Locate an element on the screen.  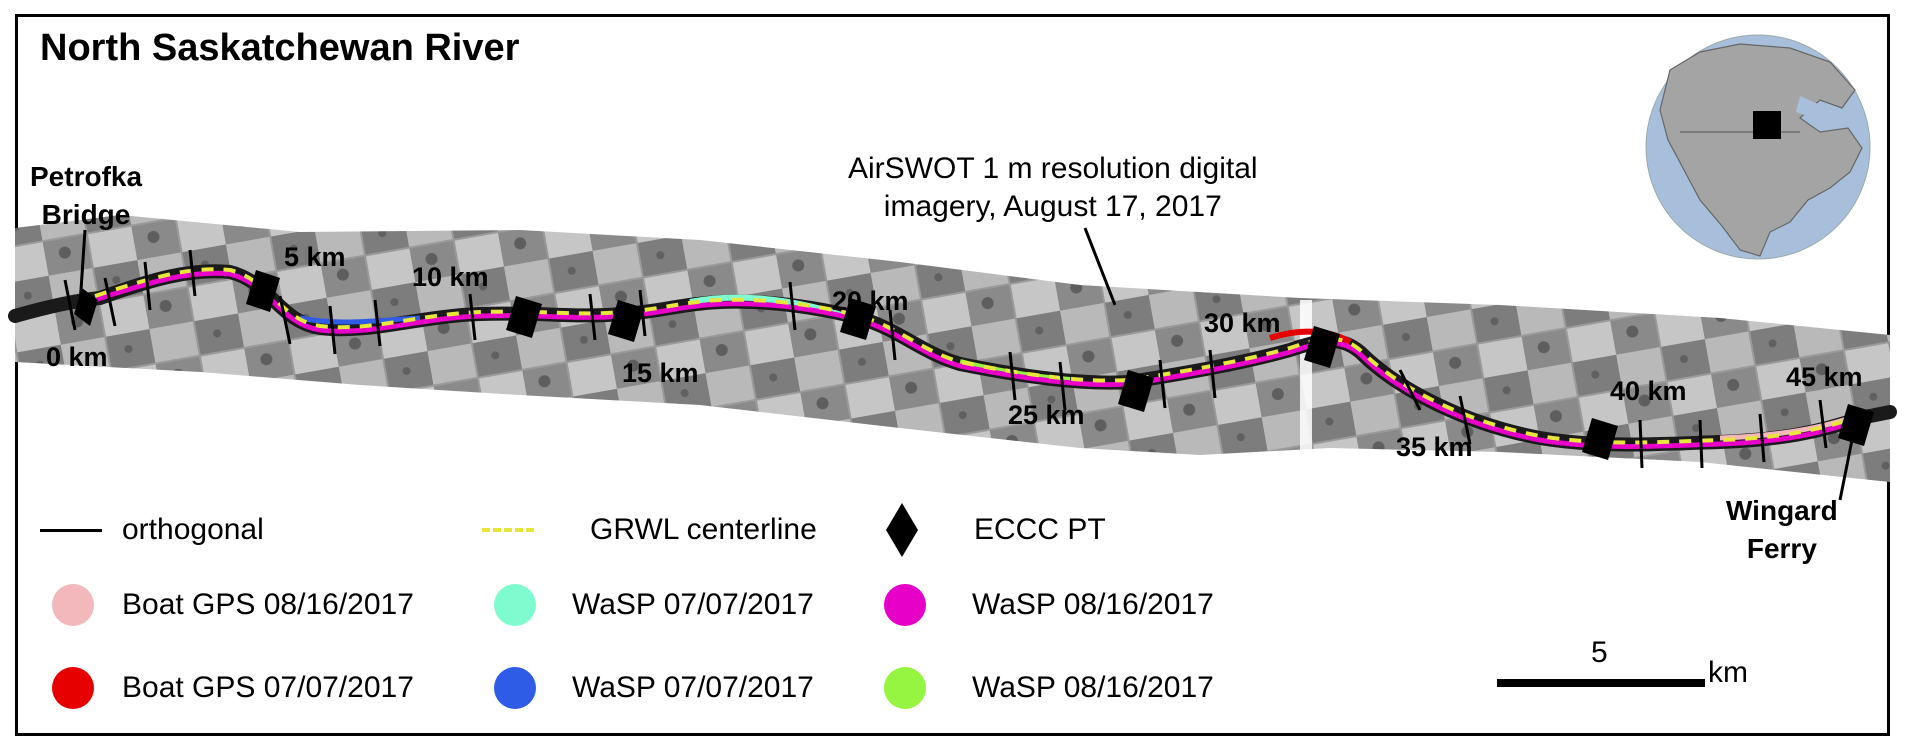
inset-globe is located at coordinates (1758, 147).